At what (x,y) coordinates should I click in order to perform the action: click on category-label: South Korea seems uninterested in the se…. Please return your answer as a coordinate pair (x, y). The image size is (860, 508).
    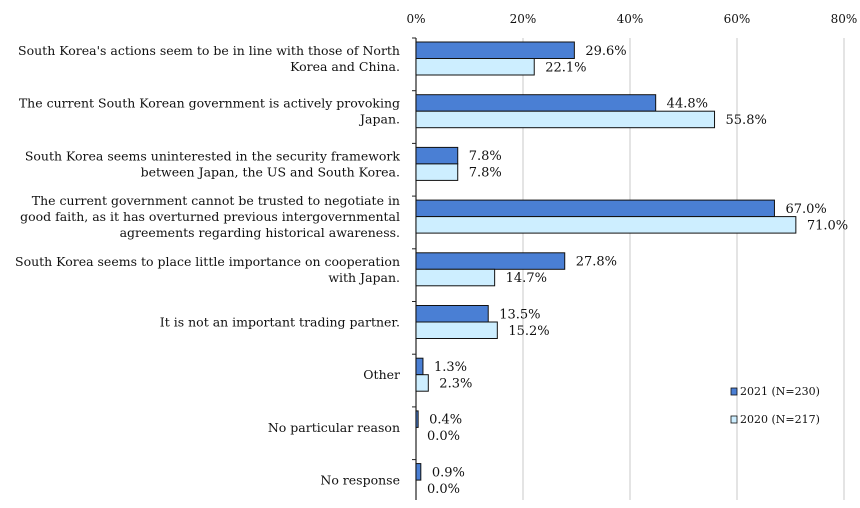
    Looking at the image, I should click on (213, 155).